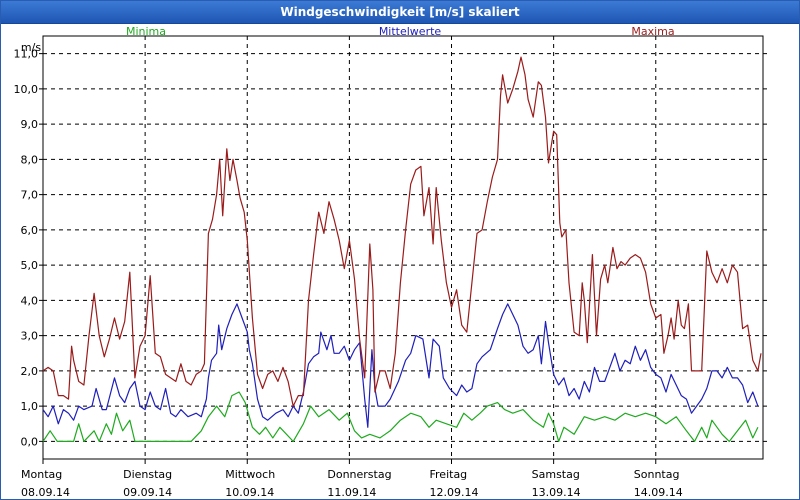  Describe the element at coordinates (359, 474) in the screenshot. I see `x-day-label: Donnerstag` at that location.